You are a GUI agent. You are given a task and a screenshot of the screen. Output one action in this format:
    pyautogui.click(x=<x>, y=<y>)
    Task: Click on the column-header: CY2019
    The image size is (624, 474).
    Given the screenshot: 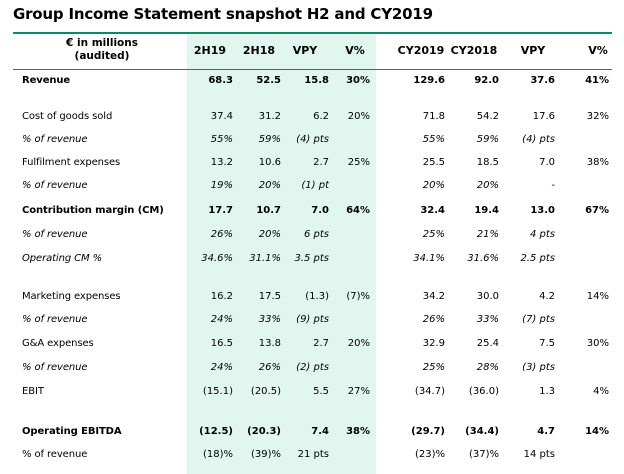 What is the action you would take?
    pyautogui.click(x=421, y=50)
    